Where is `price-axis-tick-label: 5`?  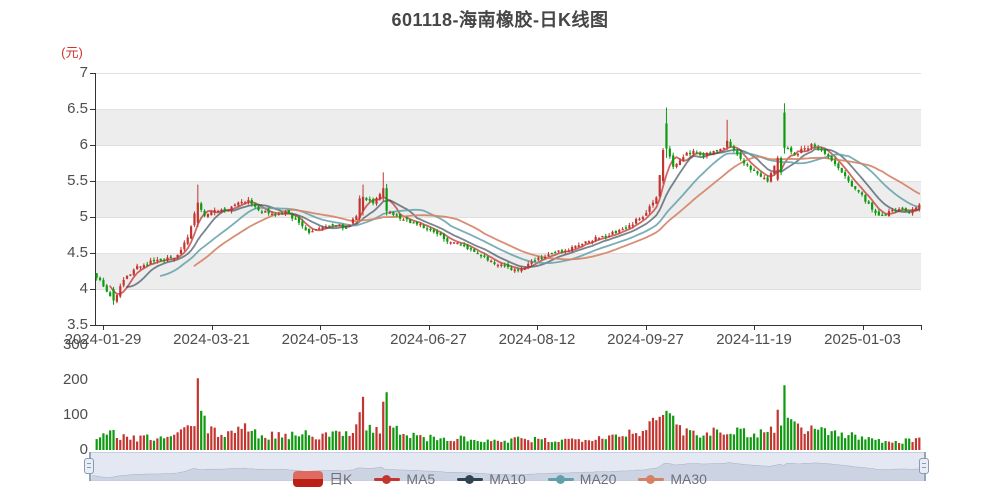
price-axis-tick-label: 5 is located at coordinates (83, 216).